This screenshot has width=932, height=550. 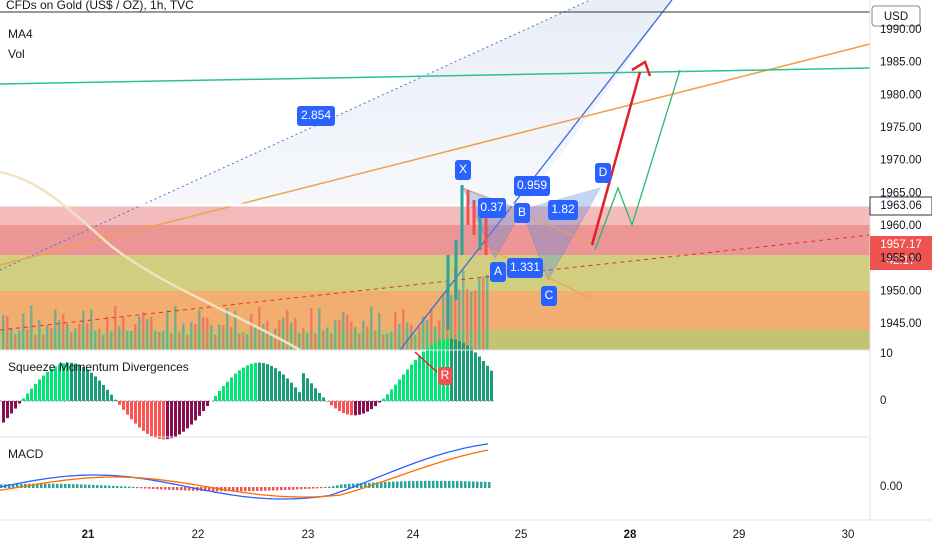 I want to click on time-tick-label: 22, so click(x=198, y=535).